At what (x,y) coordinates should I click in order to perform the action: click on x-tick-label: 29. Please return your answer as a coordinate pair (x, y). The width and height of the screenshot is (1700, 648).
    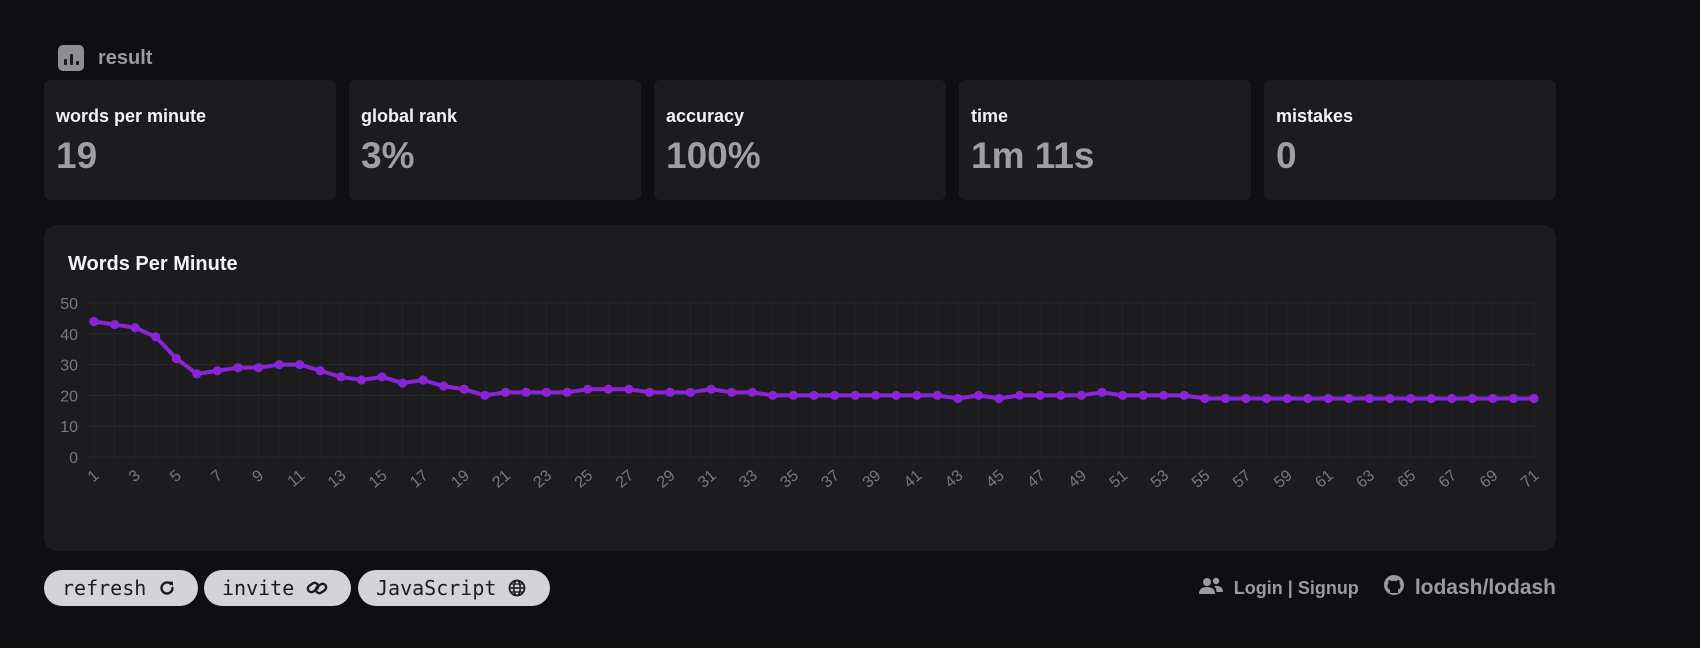
    Looking at the image, I should click on (666, 479).